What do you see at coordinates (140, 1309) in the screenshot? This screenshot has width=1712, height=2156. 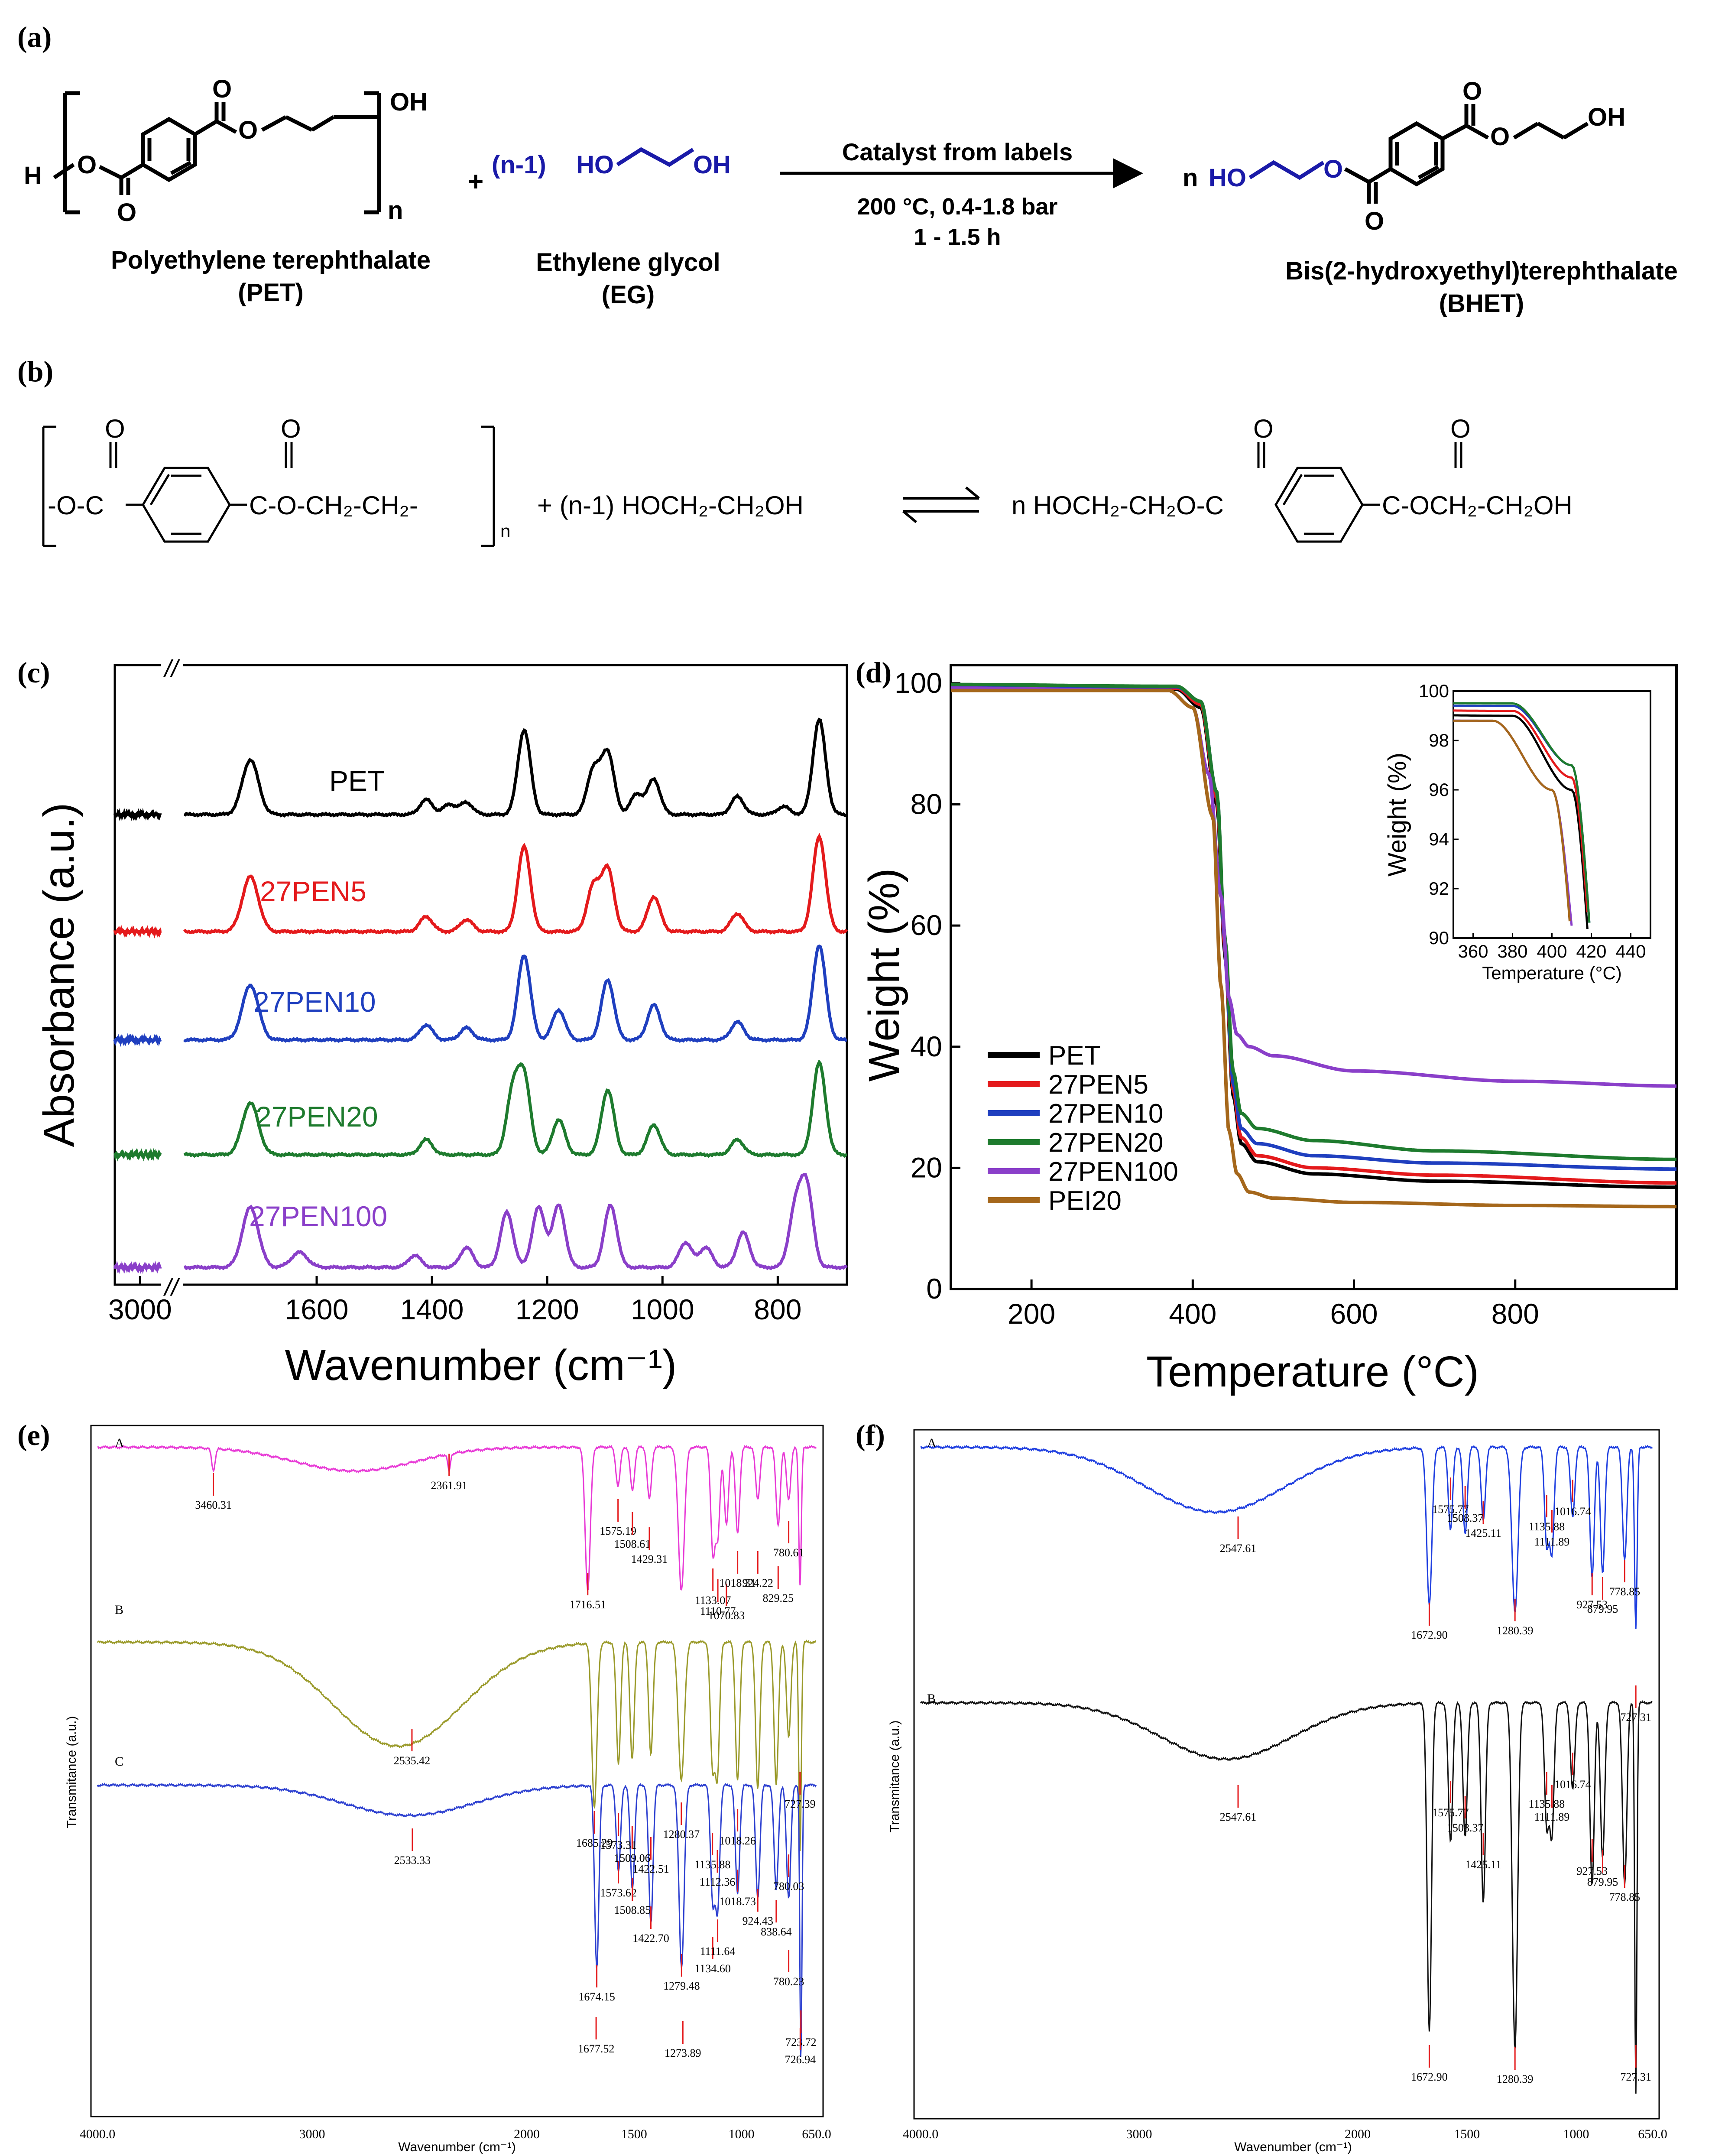 I see `c-tick-label-3000: 3000` at bounding box center [140, 1309].